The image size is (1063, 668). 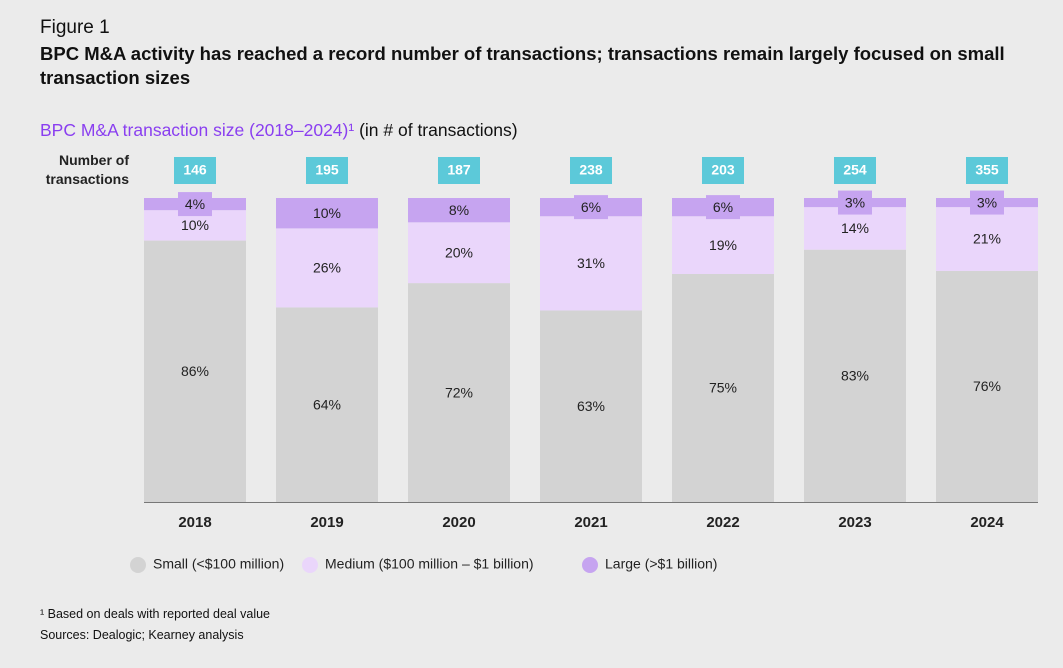 What do you see at coordinates (326, 522) in the screenshot?
I see `x-tick-label: 2019` at bounding box center [326, 522].